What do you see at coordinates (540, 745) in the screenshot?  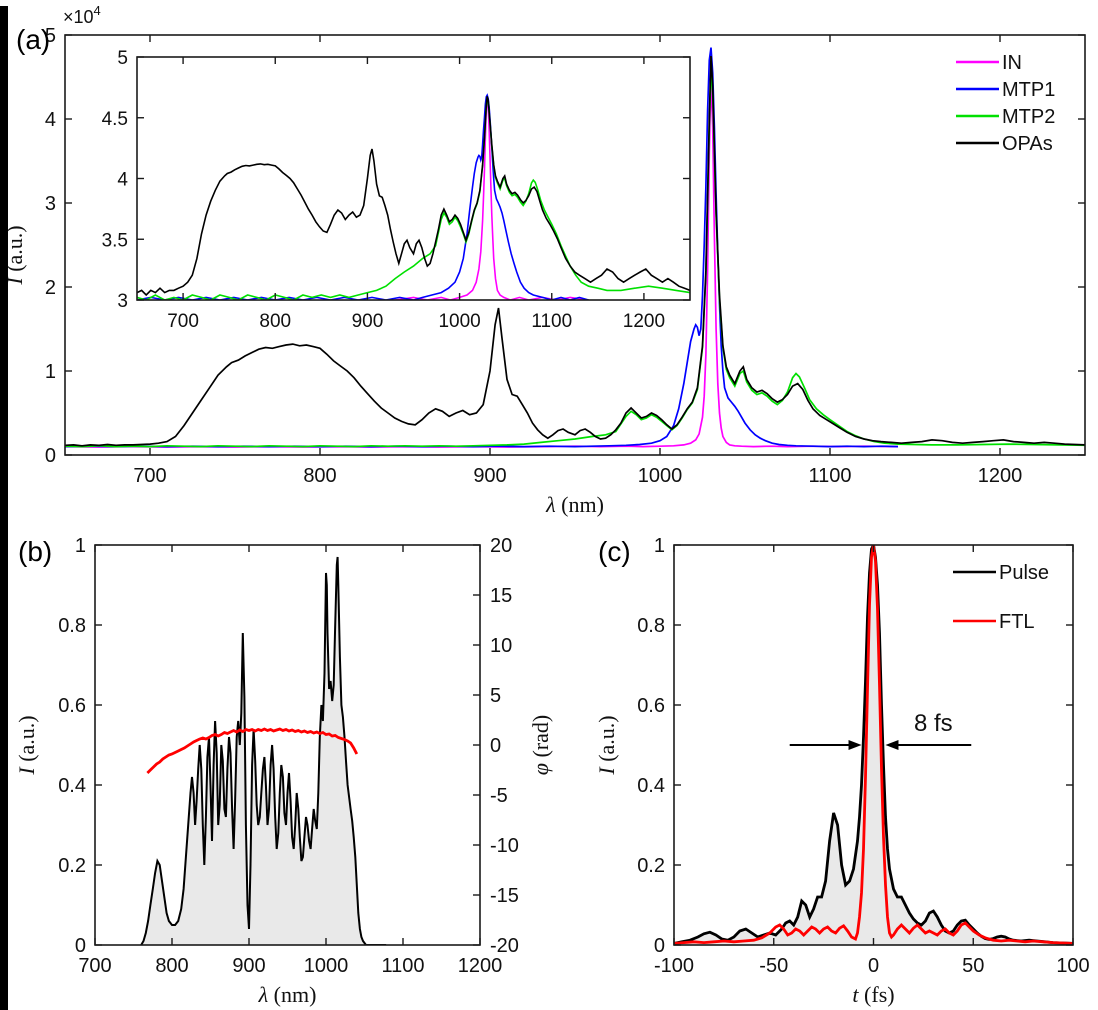 I see `b-right-yaxis-label: φ (rad)` at bounding box center [540, 745].